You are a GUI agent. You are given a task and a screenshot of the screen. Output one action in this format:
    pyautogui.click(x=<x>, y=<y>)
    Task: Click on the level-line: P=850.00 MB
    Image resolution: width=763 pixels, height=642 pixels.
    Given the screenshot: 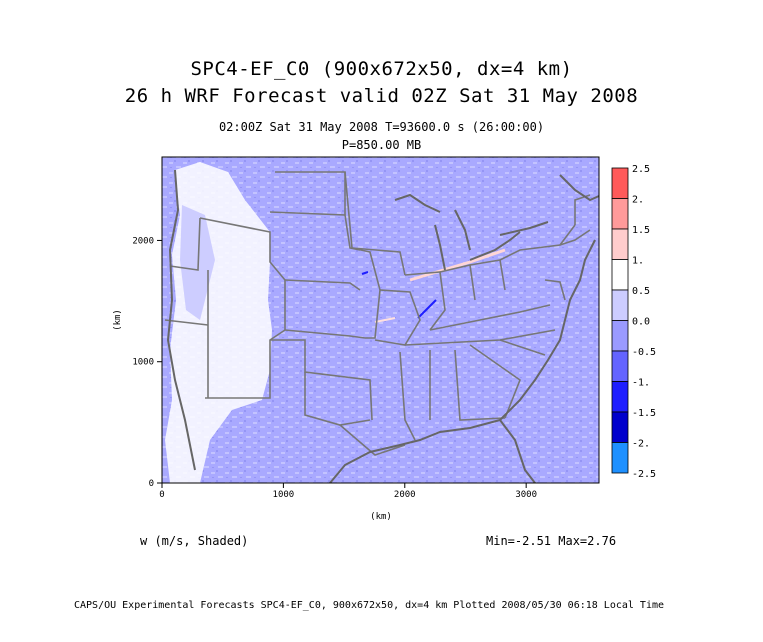 What is the action you would take?
    pyautogui.click(x=381, y=145)
    